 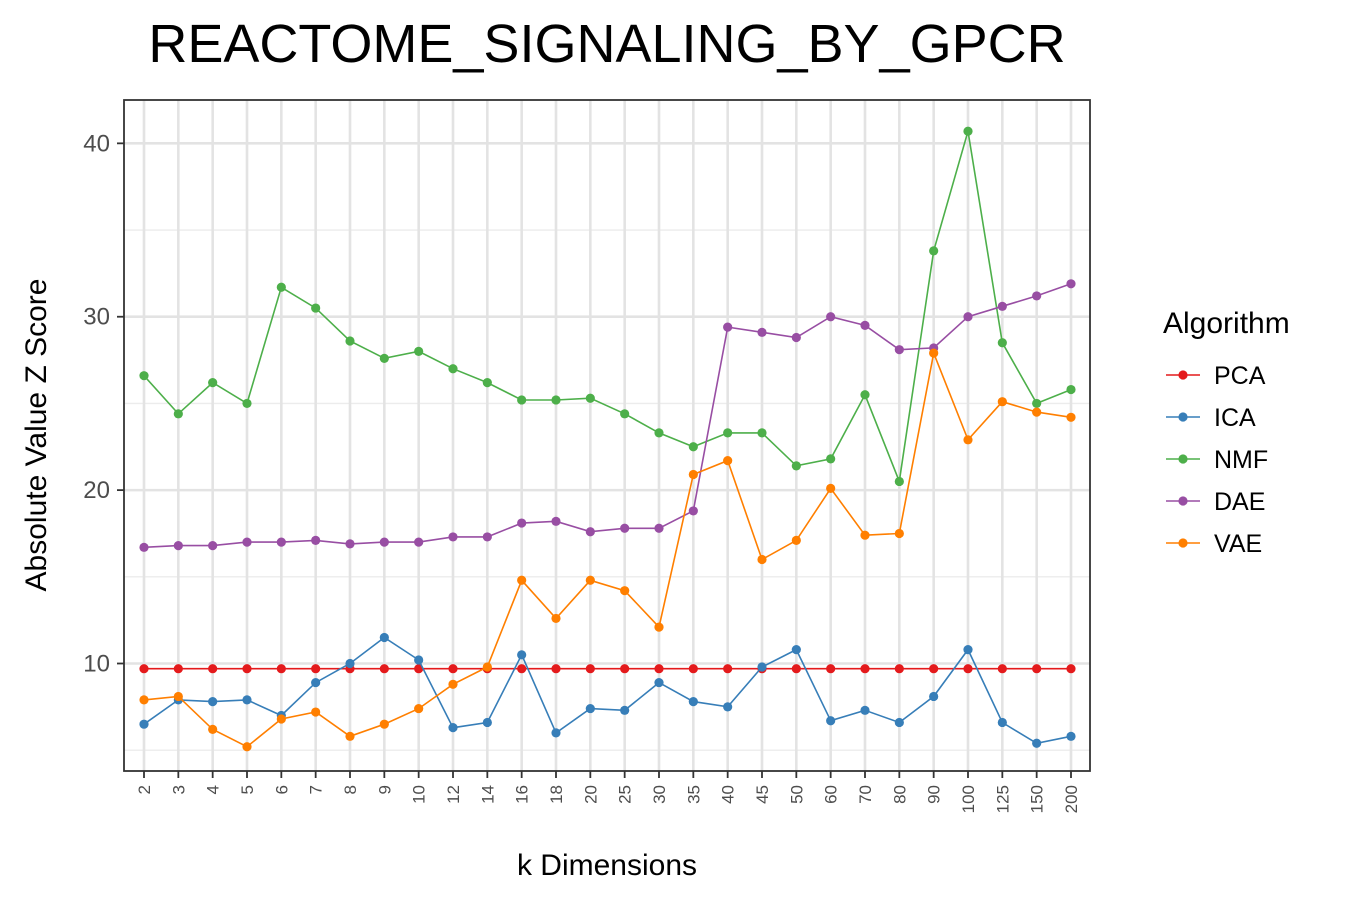 What do you see at coordinates (831, 794) in the screenshot?
I see `x-tick-label: 60` at bounding box center [831, 794].